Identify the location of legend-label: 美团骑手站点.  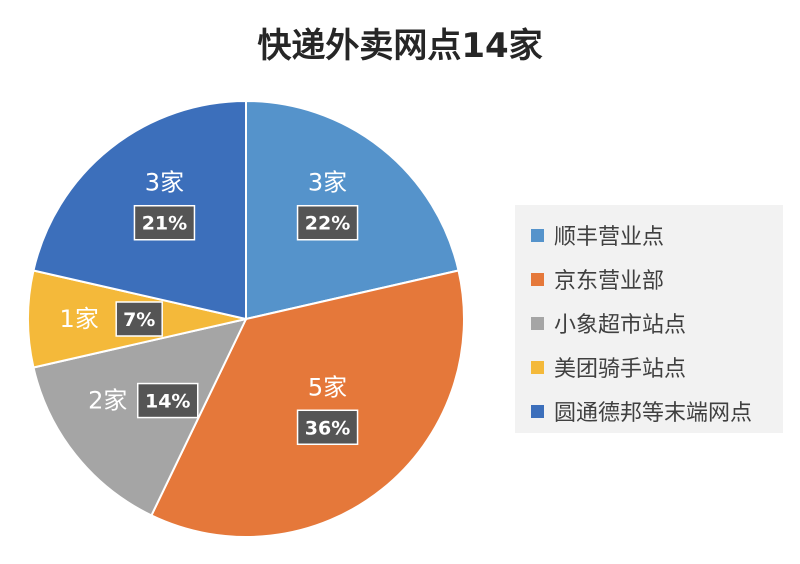
(620, 369).